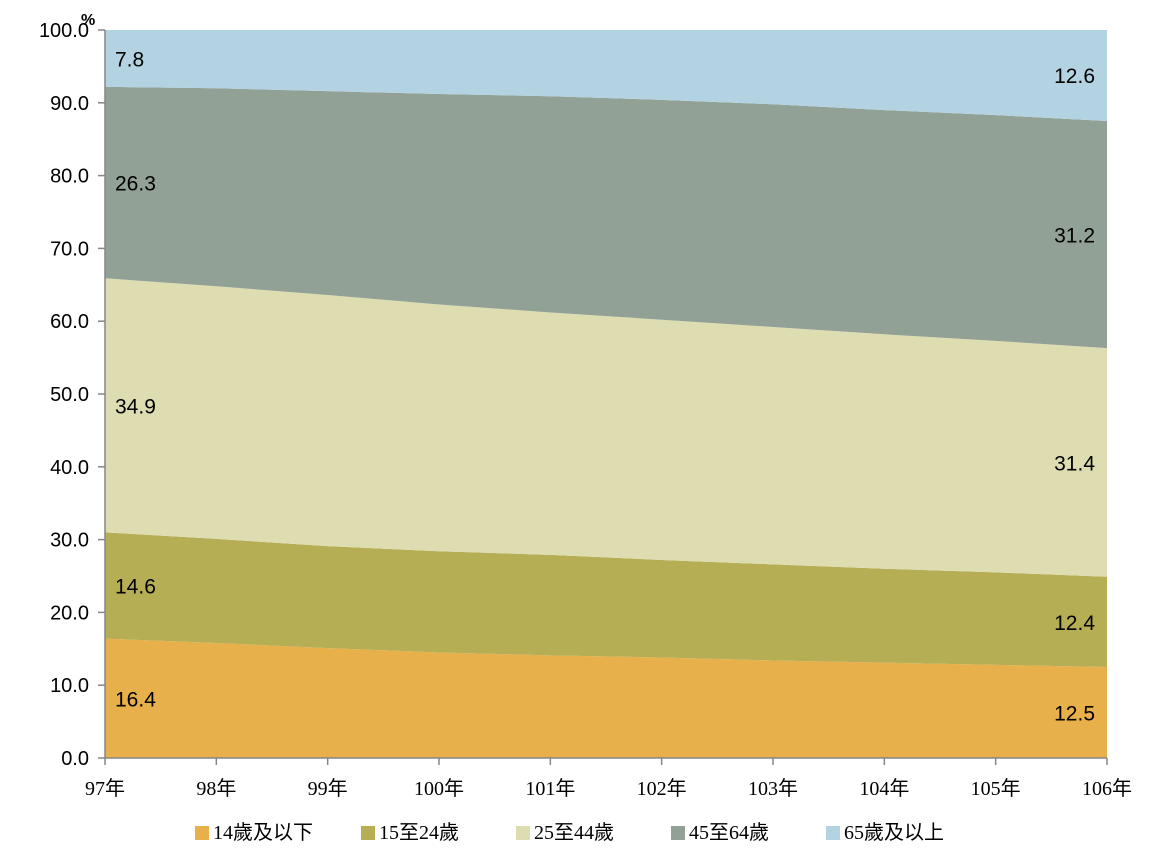  What do you see at coordinates (135, 699) in the screenshot?
I see `data-label-first-0: 16.4` at bounding box center [135, 699].